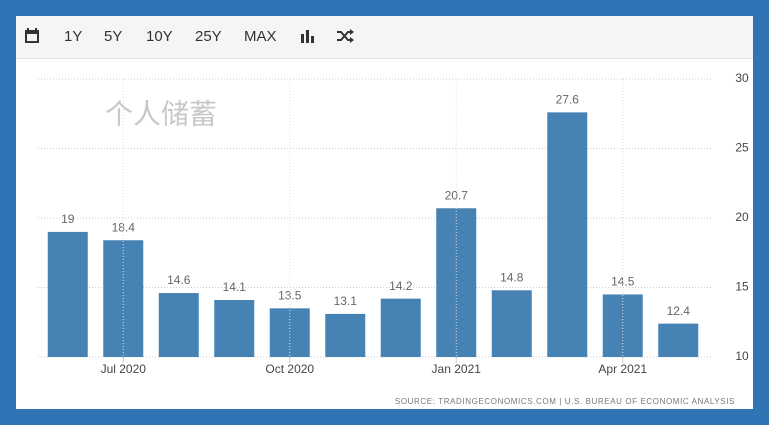 Image resolution: width=769 pixels, height=425 pixels. I want to click on toolbar: 1Y 5Y 10Y 25Y MAX, so click(384, 37).